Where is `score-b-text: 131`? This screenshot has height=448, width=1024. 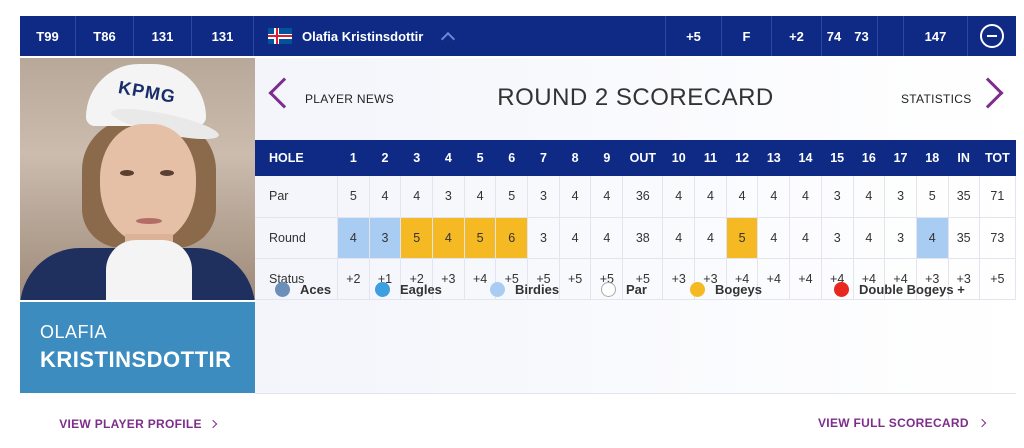
score-b-text: 131 is located at coordinates (222, 36).